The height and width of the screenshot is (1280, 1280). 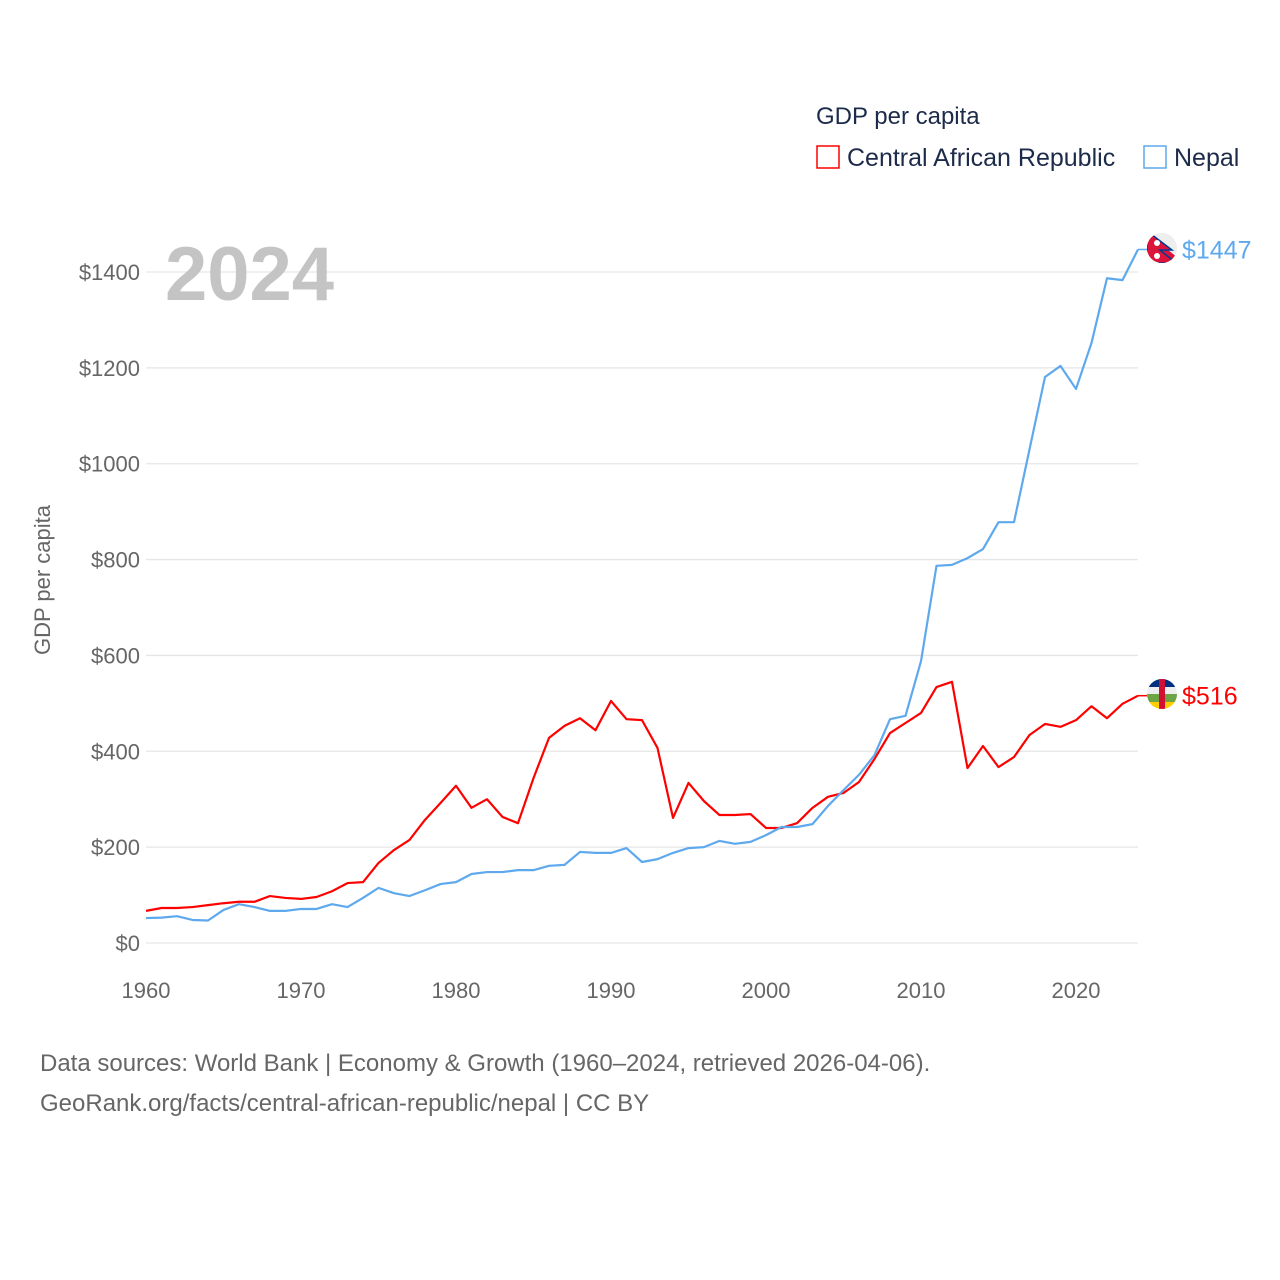 I want to click on x-tick-label: 2010, so click(x=921, y=990).